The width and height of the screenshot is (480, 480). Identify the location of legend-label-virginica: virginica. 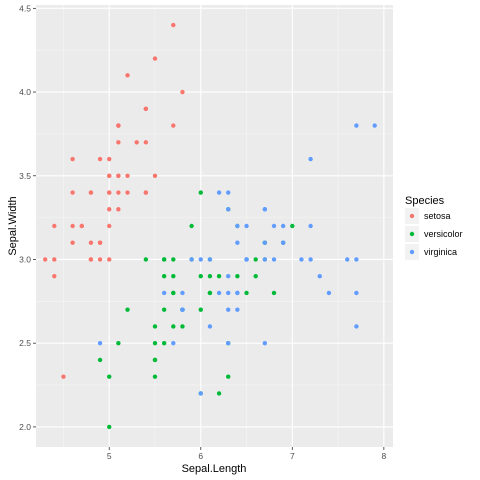
(440, 252).